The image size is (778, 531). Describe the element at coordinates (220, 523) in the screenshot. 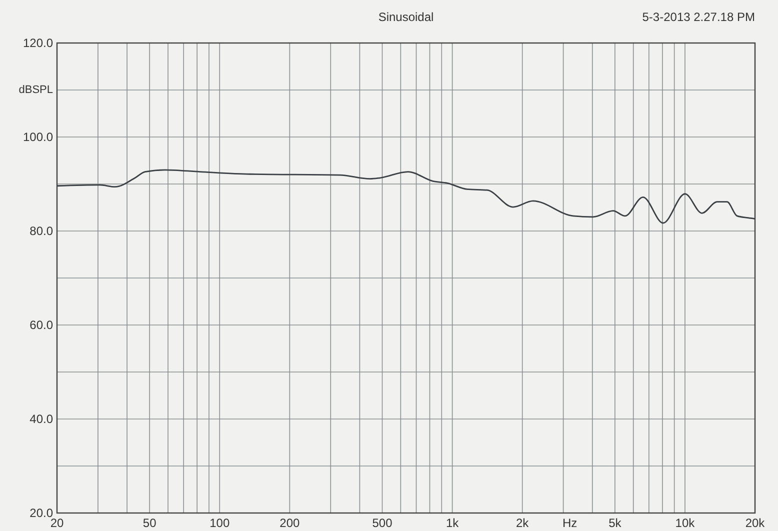

I see `x-tick-label: 100` at that location.